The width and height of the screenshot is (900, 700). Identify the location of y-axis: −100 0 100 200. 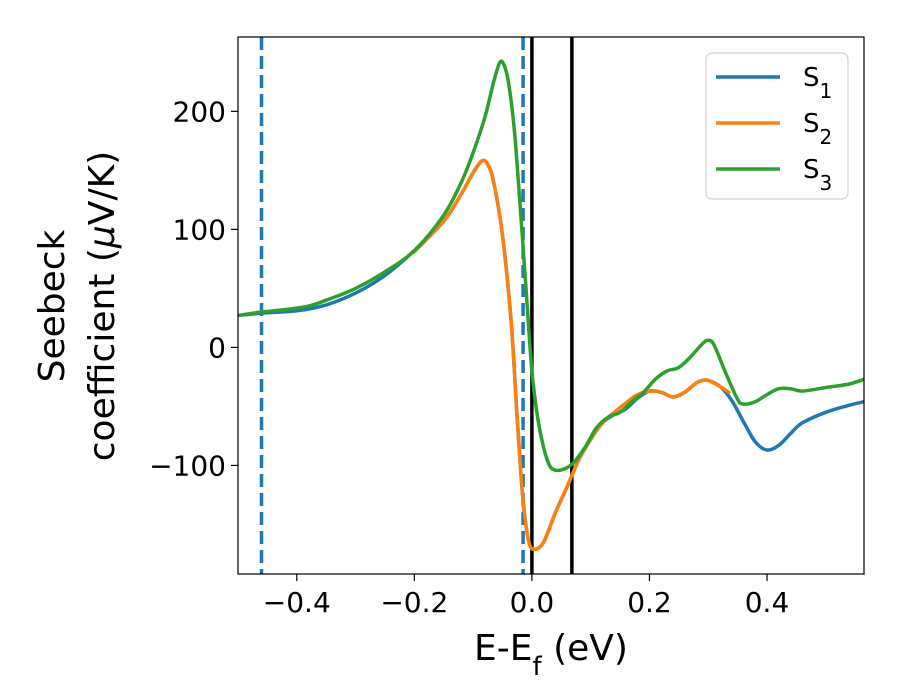
(193, 288).